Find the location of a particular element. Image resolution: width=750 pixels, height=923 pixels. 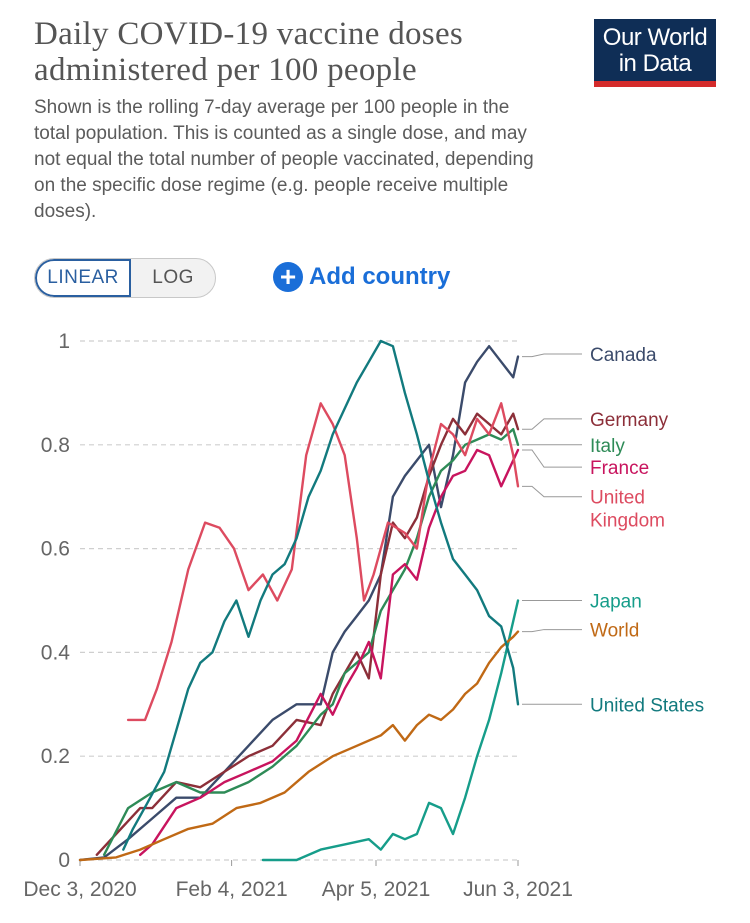

series-line-world is located at coordinates (299, 746).